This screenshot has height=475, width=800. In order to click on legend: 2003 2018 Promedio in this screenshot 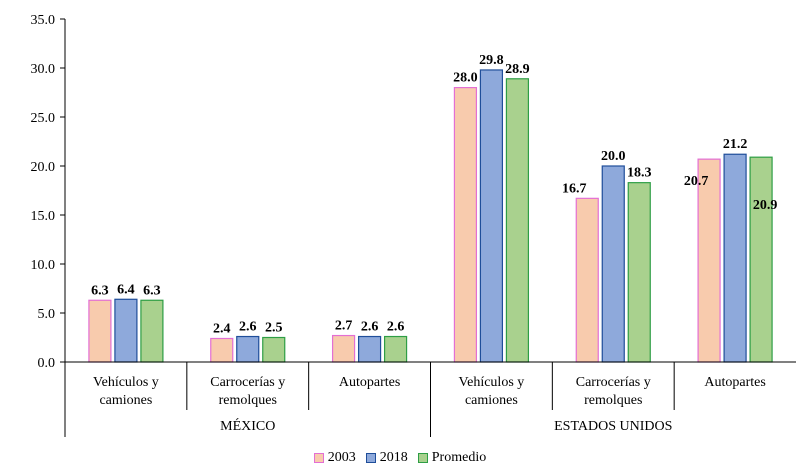, I will do `click(400, 459)`.